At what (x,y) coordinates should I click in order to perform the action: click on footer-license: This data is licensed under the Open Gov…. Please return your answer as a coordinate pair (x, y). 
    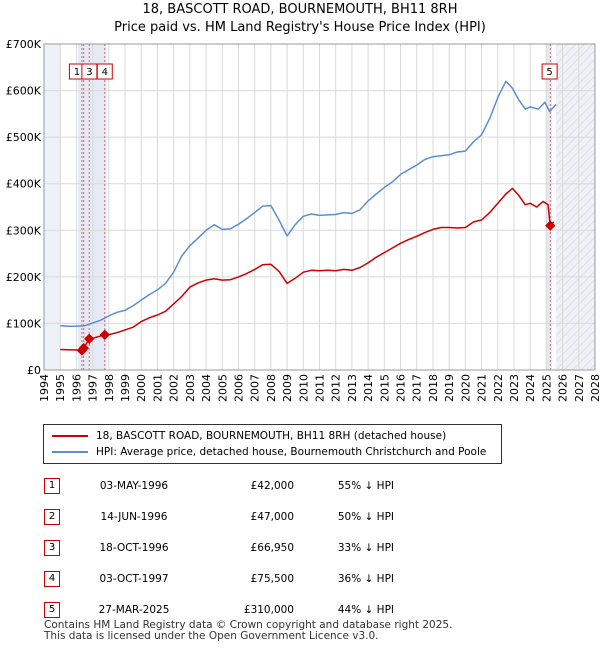
    Looking at the image, I should click on (211, 636).